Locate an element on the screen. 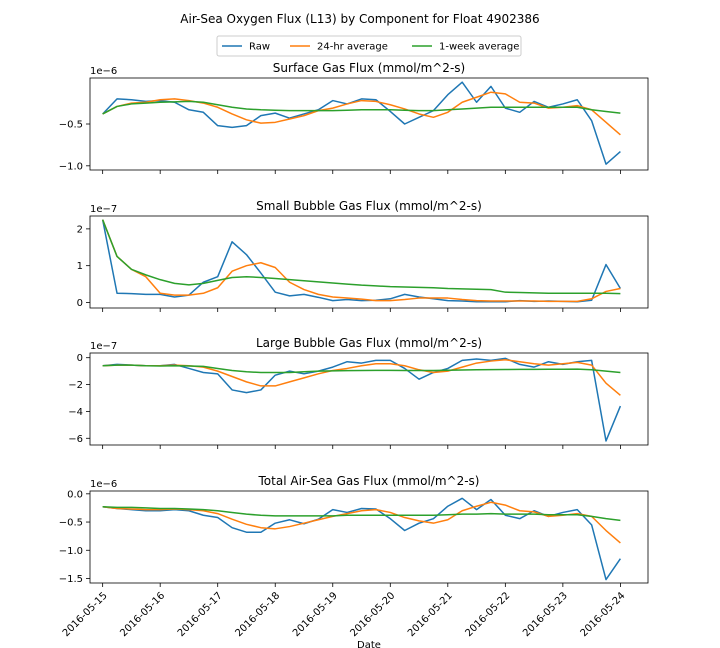  x-axis-label: Date is located at coordinates (369, 644).